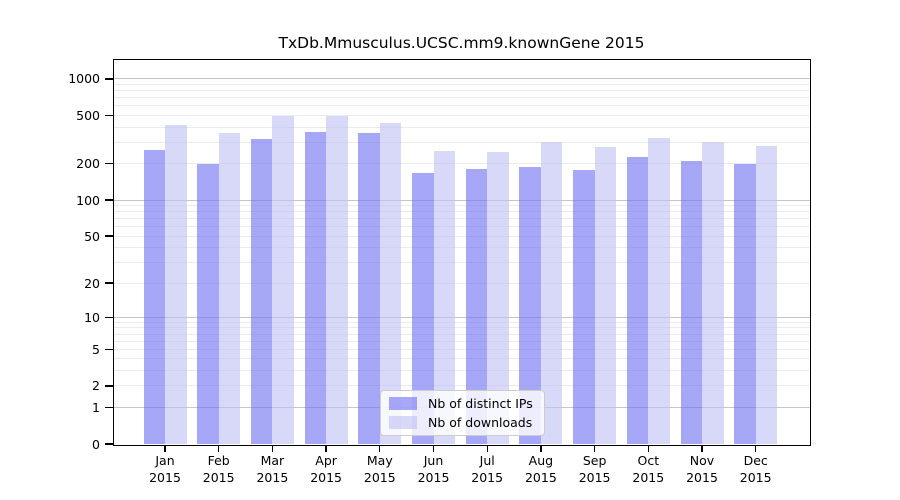  What do you see at coordinates (283, 280) in the screenshot?
I see `bar-nb-of-downloads-mar` at bounding box center [283, 280].